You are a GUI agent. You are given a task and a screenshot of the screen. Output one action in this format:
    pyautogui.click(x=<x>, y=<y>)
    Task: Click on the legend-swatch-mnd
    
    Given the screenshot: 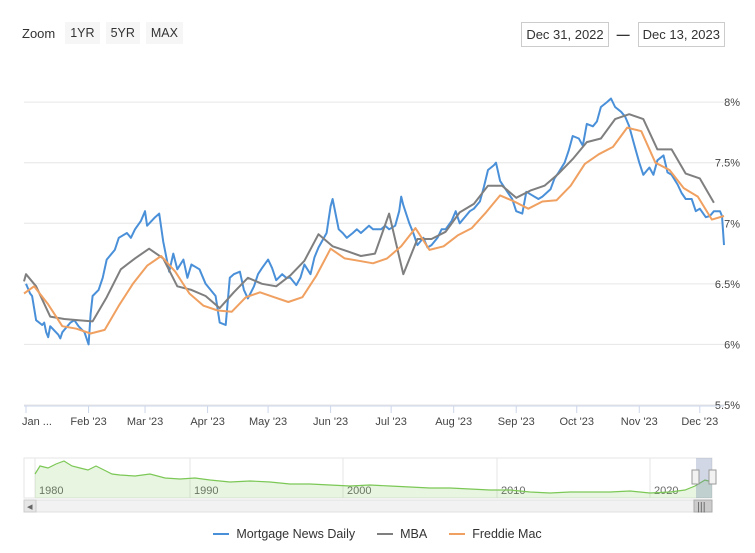 What is the action you would take?
    pyautogui.click(x=221, y=534)
    